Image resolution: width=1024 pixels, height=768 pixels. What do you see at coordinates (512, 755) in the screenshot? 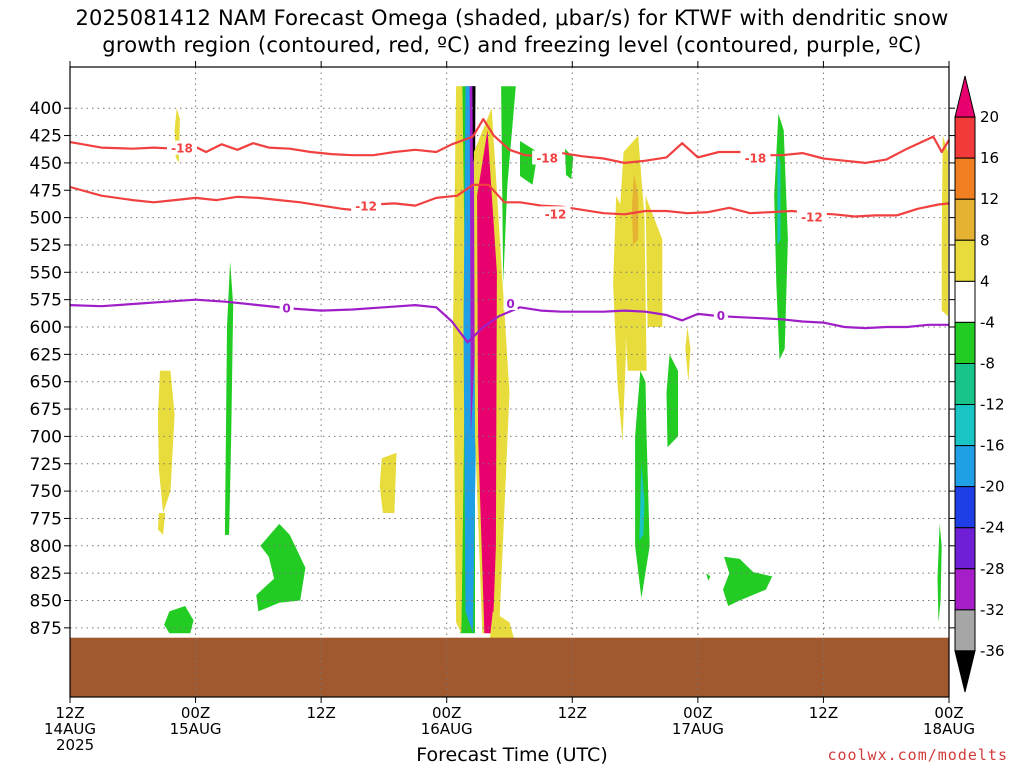
I see `x-axis-label: Forecast Time (UTC)` at bounding box center [512, 755].